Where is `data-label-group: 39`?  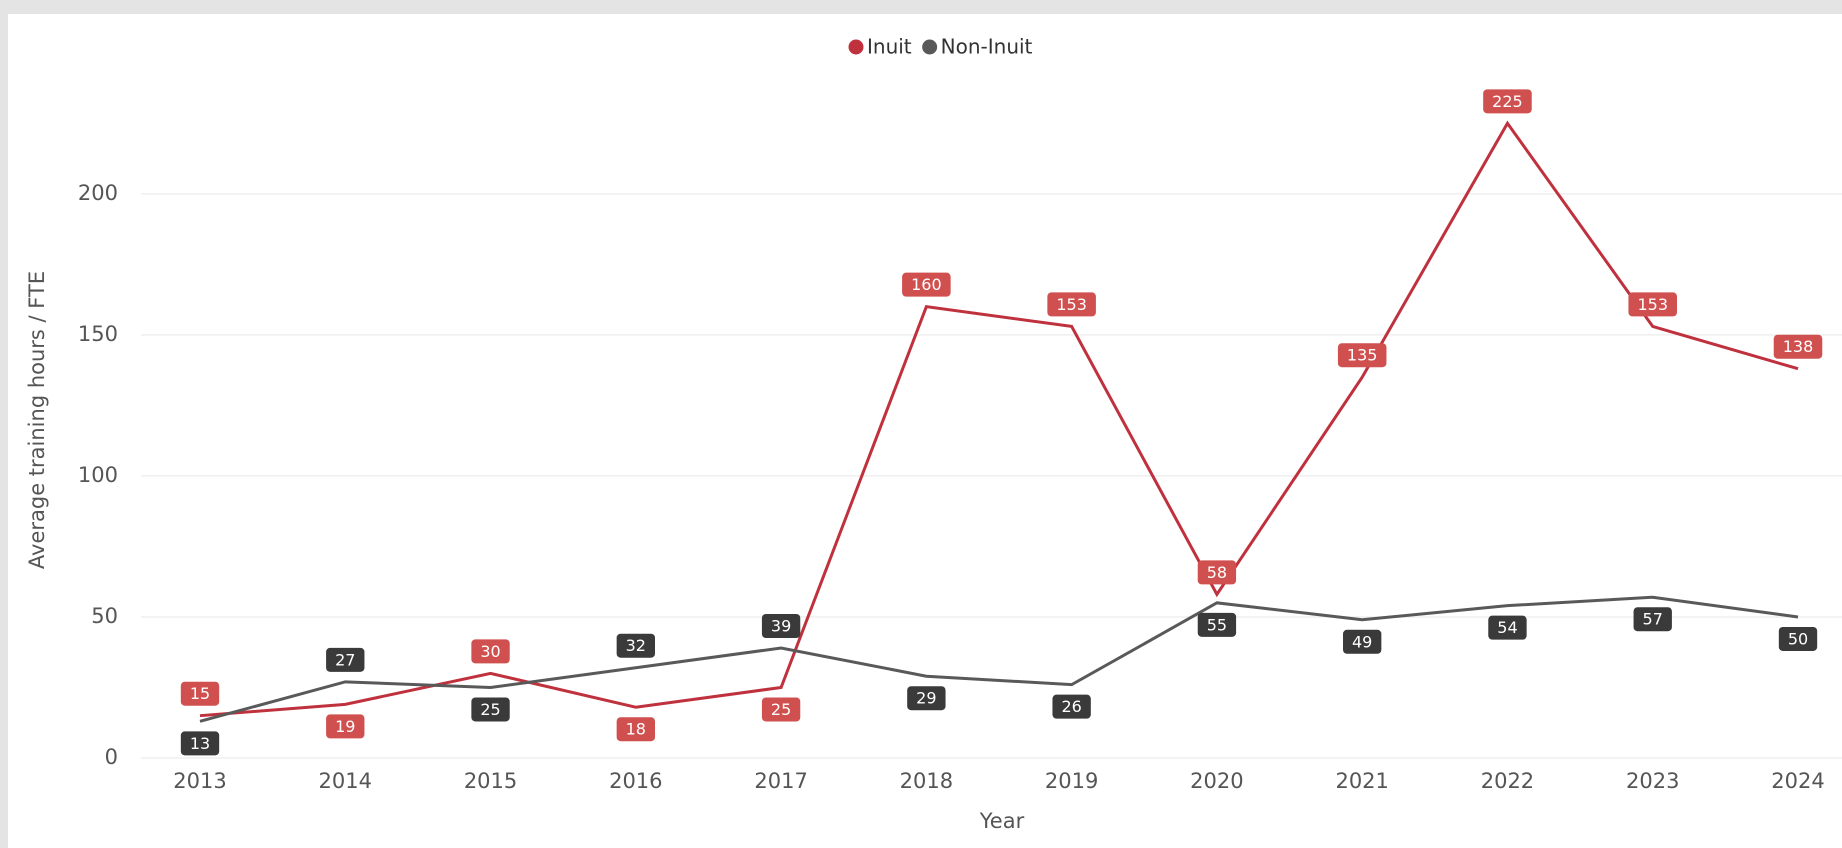 data-label-group: 39 is located at coordinates (781, 625).